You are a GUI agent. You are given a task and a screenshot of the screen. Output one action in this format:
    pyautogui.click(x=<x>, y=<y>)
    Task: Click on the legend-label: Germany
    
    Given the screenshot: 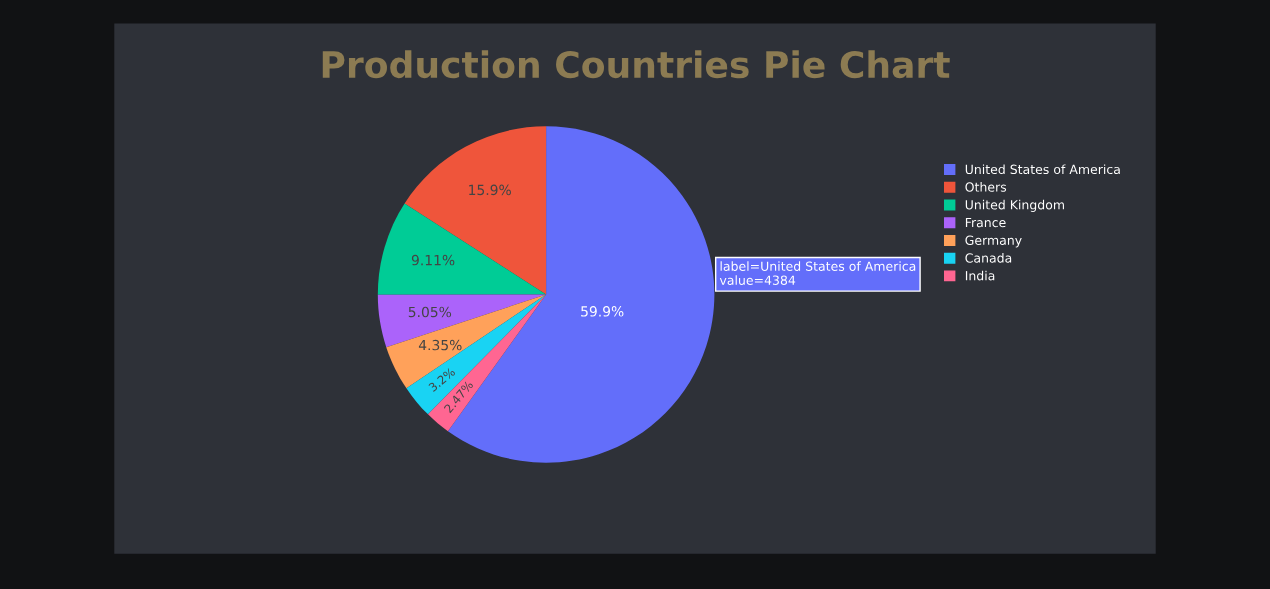 What is the action you would take?
    pyautogui.click(x=993, y=241)
    